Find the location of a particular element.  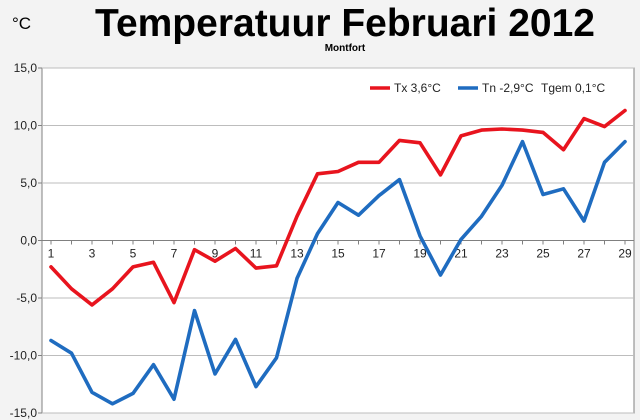

x-tick-label: 21 is located at coordinates (461, 254).